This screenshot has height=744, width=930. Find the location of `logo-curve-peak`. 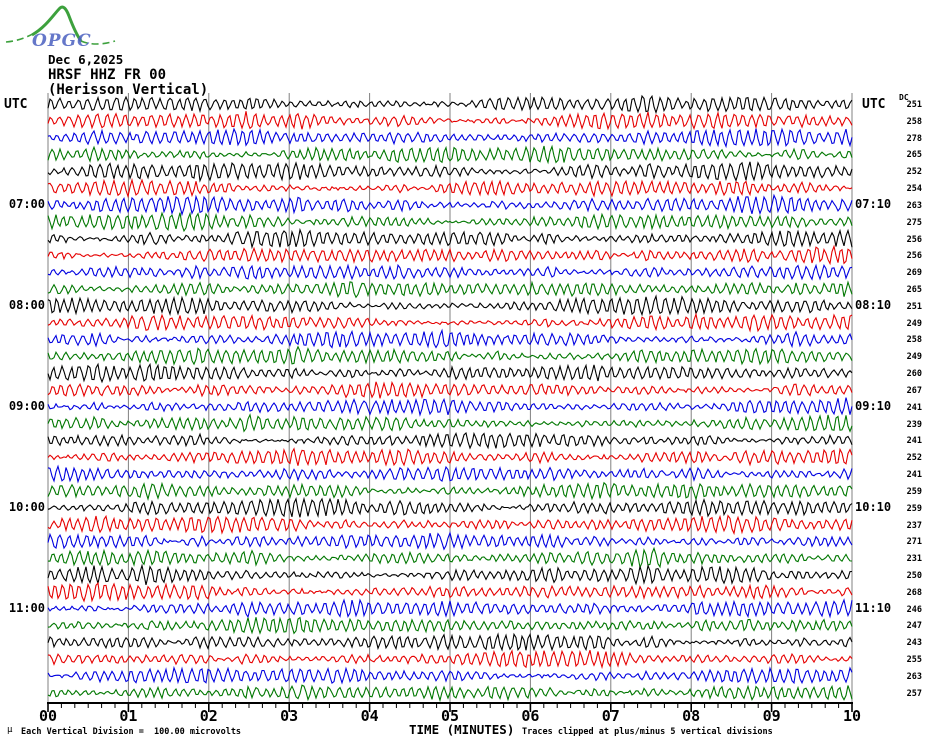

logo-curve-peak is located at coordinates (57, 23).